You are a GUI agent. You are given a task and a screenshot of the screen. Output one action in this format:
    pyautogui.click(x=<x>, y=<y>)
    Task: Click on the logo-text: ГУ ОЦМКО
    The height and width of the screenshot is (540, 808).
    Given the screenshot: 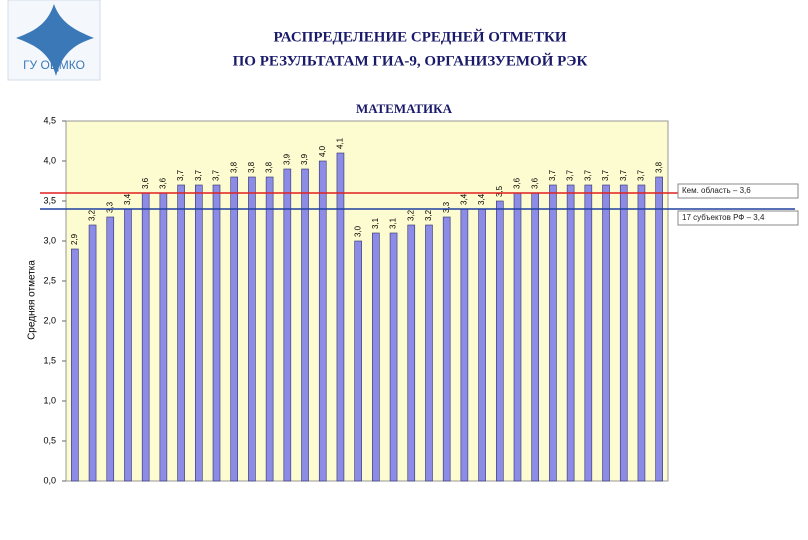 What is the action you would take?
    pyautogui.click(x=54, y=65)
    